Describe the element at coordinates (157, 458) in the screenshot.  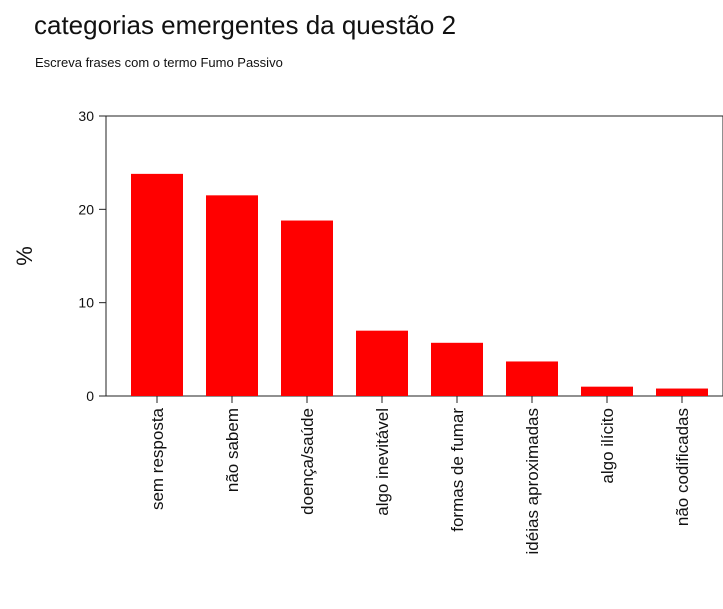
I see `category-label: sem resposta` at that location.